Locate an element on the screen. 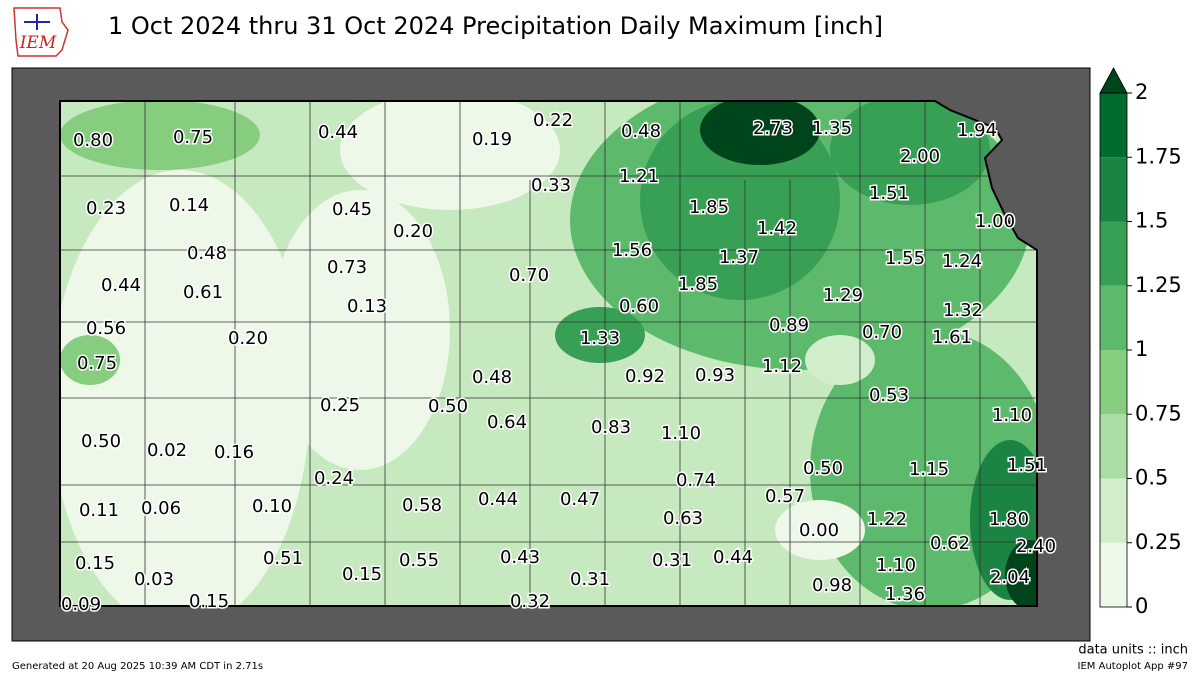 Image resolution: width=1200 pixels, height=675 pixels. colorbar-tick-label: 0.75 is located at coordinates (1158, 413).